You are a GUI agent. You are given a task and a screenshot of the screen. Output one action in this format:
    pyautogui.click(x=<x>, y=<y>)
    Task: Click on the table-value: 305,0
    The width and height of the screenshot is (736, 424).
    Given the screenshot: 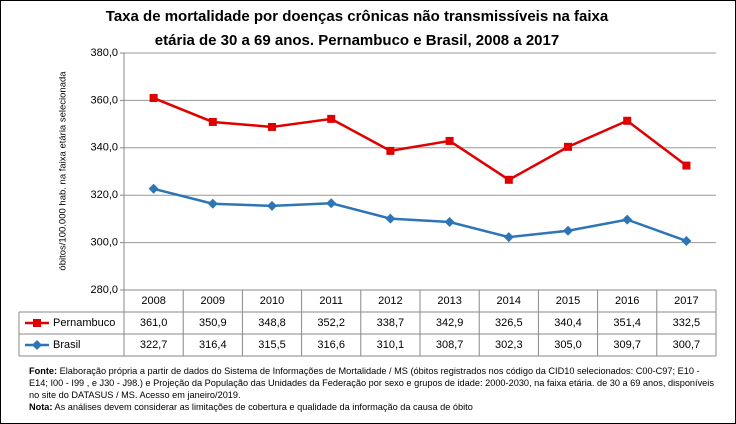 What is the action you would take?
    pyautogui.click(x=568, y=345)
    